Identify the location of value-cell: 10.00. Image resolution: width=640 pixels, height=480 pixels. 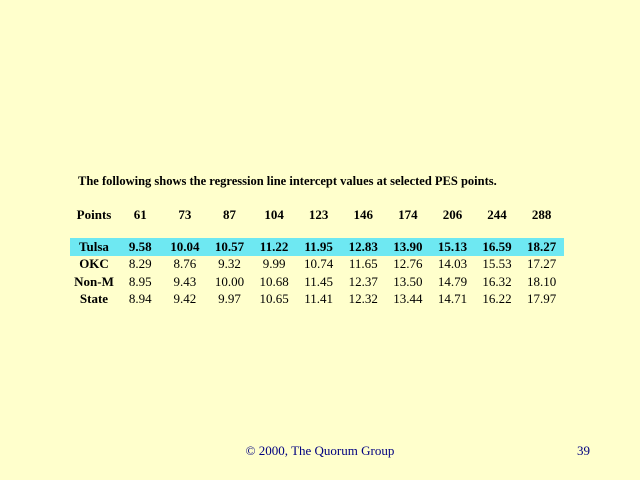
(229, 281).